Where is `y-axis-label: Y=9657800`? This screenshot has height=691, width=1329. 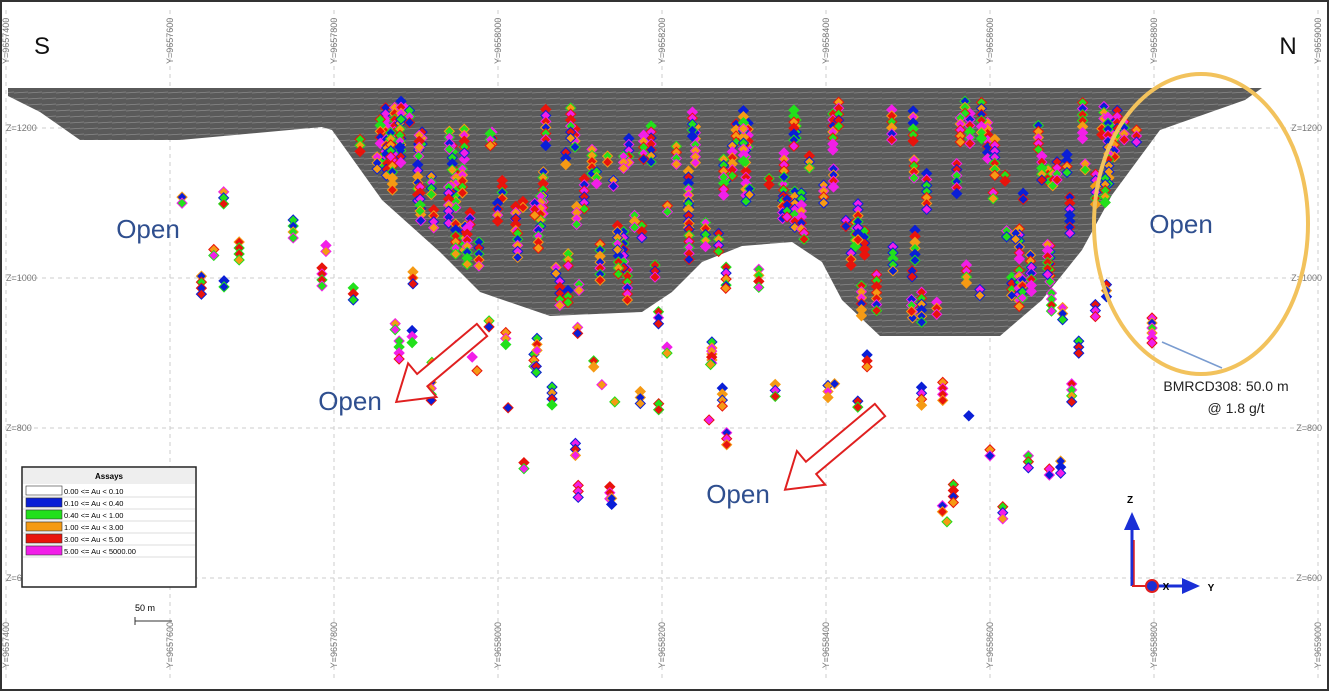
y-axis-label: Y=9657800 is located at coordinates (334, 41).